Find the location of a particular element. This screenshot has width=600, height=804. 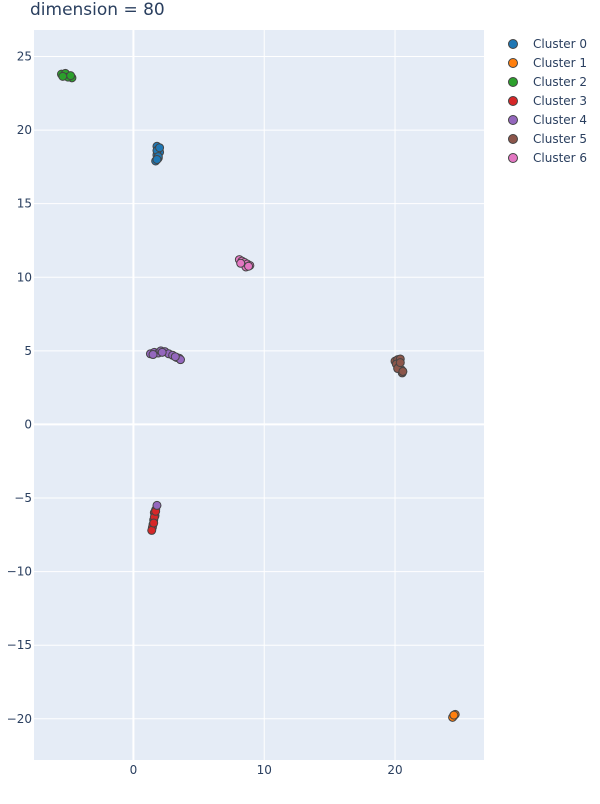

legend-item-cluster-3: Cluster 3 is located at coordinates (548, 101).